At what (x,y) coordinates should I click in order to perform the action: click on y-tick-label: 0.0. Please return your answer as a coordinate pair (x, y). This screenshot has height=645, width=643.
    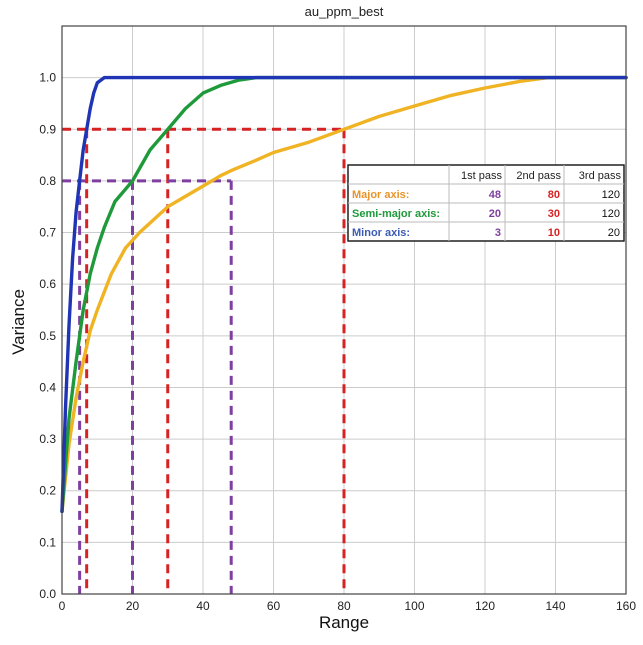
    Looking at the image, I should click on (47, 594).